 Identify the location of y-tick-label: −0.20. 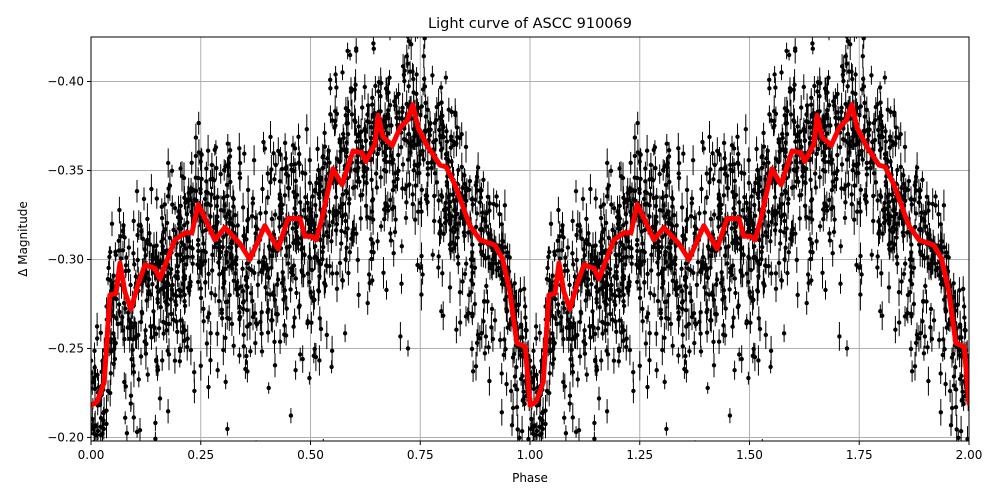
(65, 437).